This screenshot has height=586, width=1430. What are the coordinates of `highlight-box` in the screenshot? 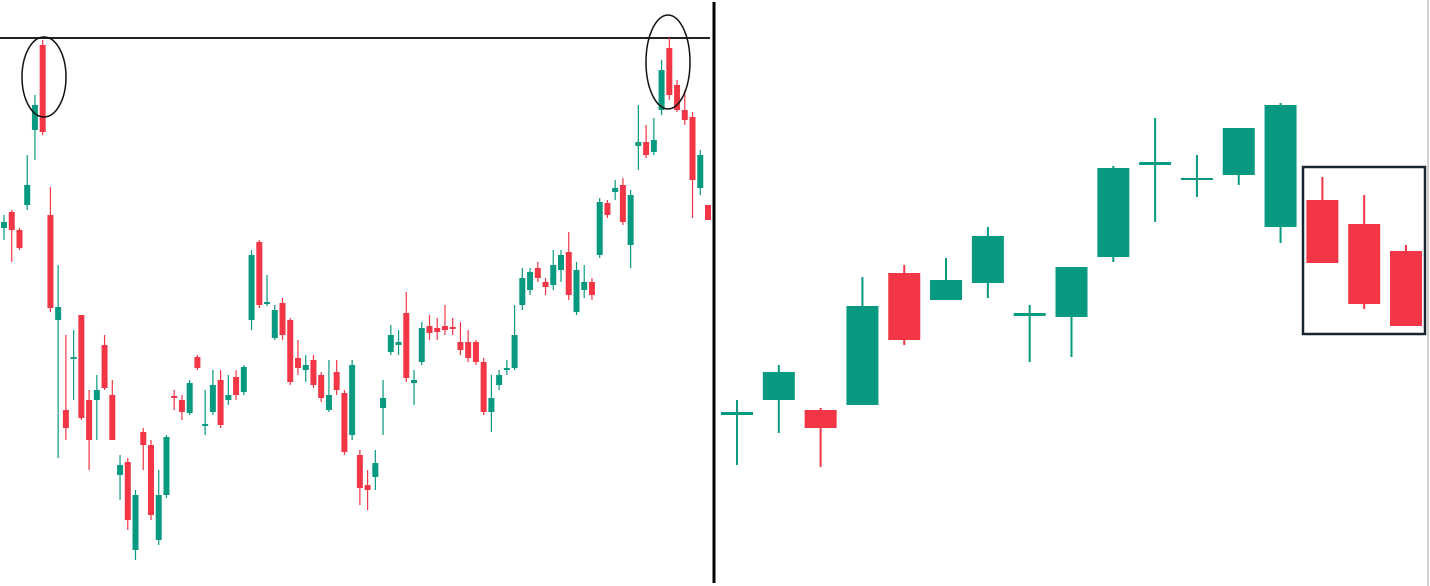 It's located at (1364, 250).